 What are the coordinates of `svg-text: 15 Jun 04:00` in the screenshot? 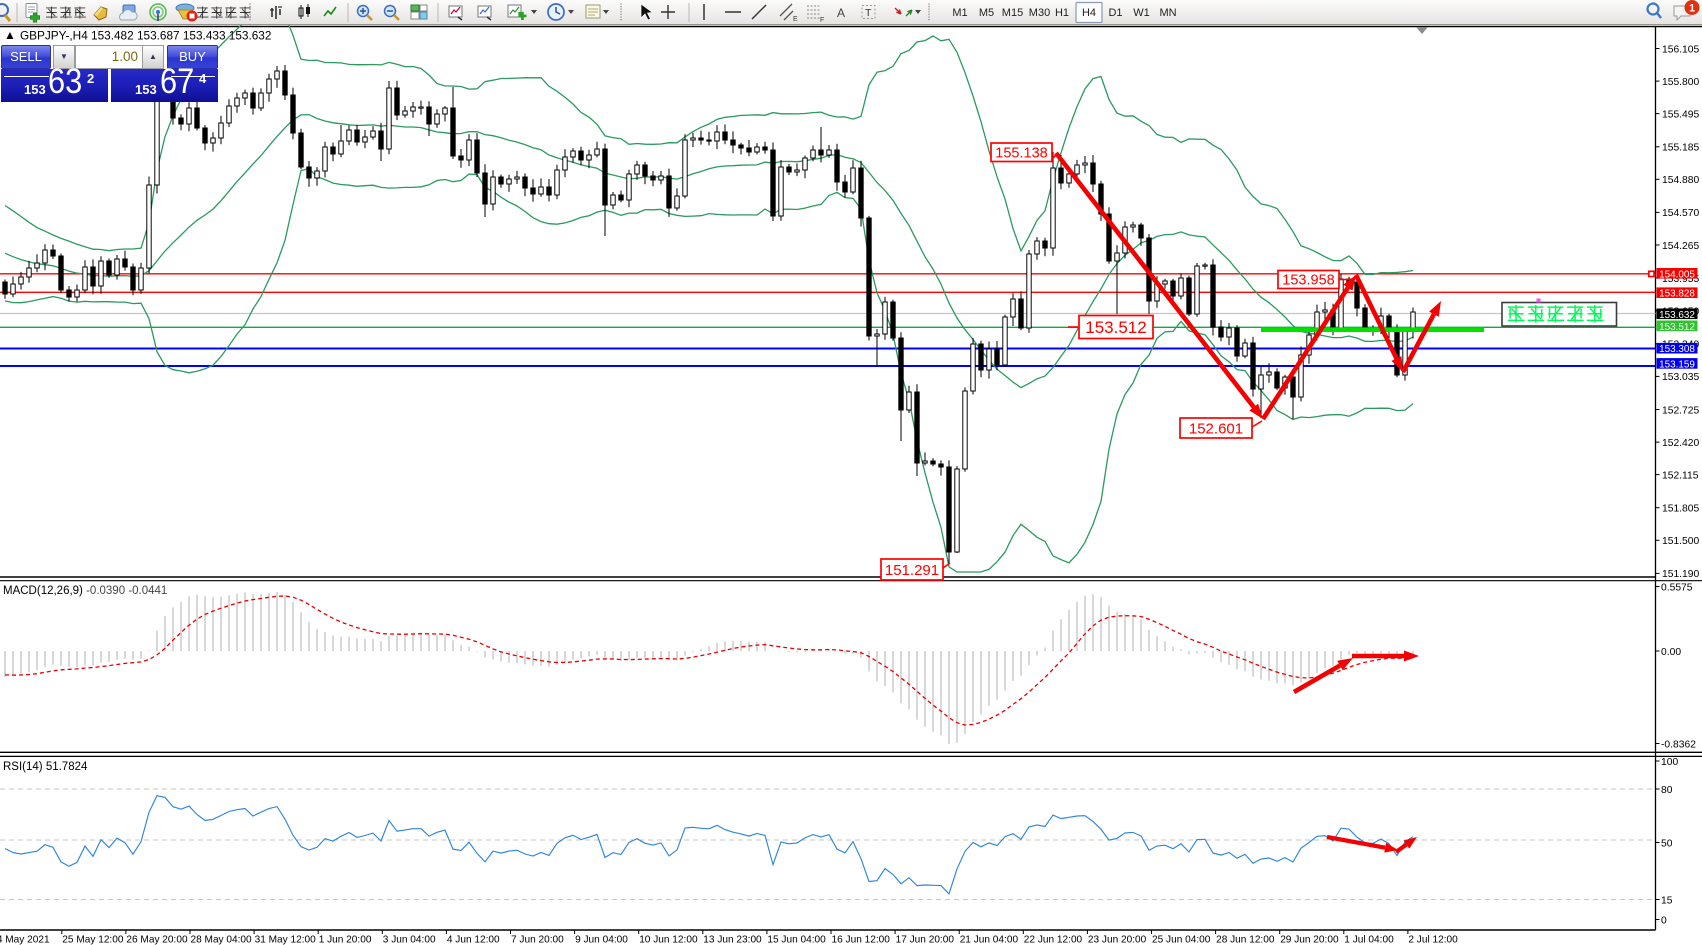 It's located at (796, 940).